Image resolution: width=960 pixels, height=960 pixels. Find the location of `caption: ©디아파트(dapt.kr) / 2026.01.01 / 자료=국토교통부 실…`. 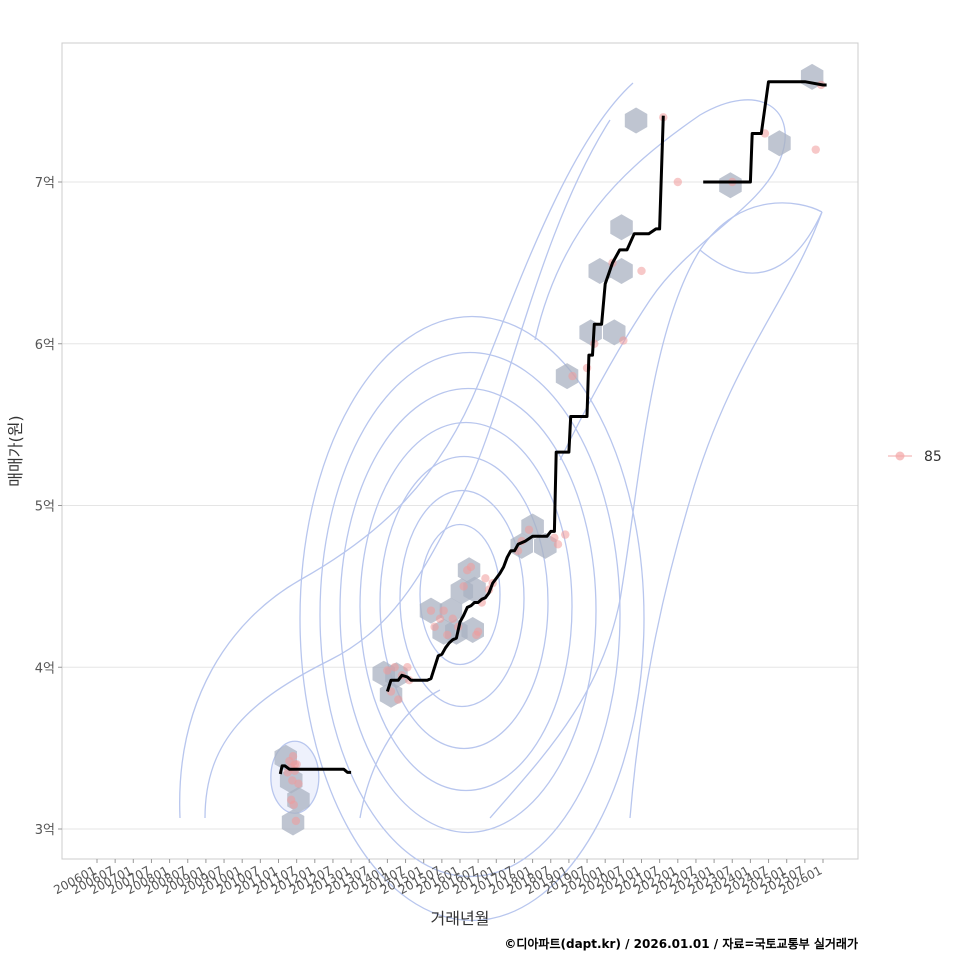

caption: ©디아파트(dapt.kr) / 2026.01.01 / 자료=국토교통부 실… is located at coordinates (681, 943).